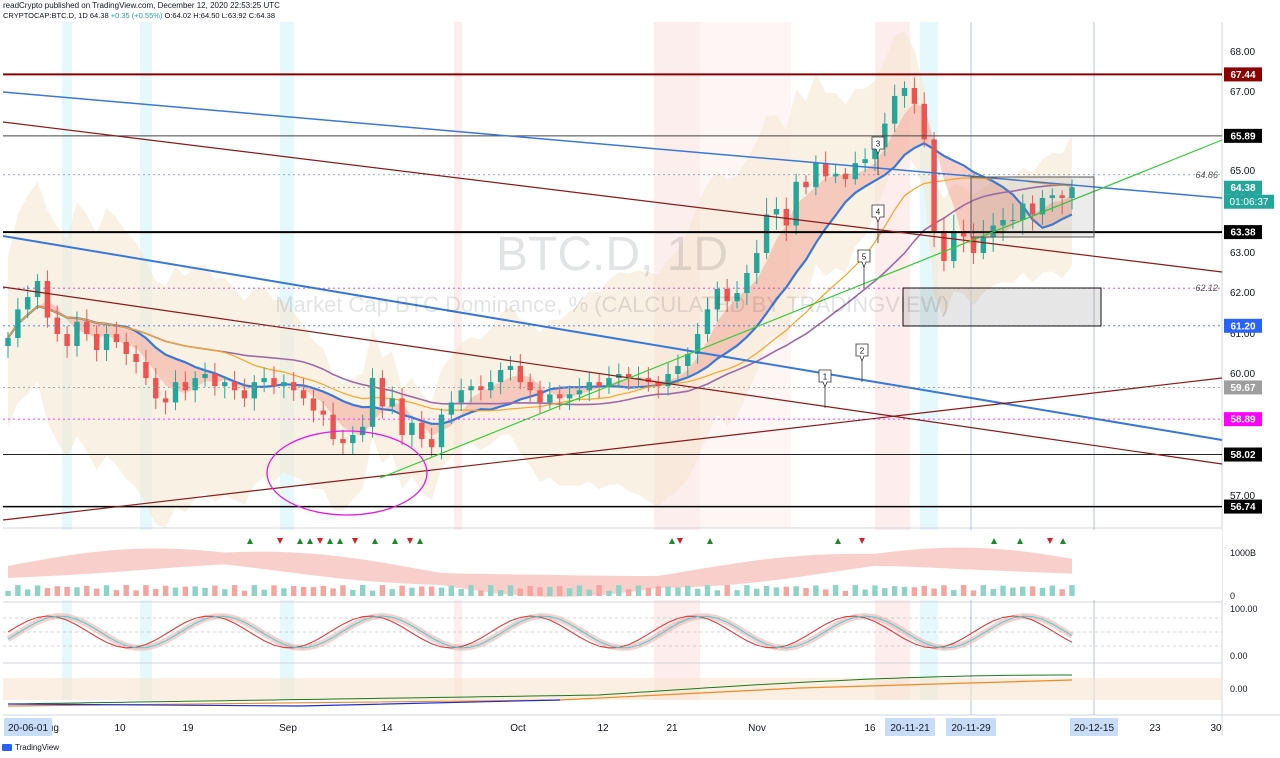 This screenshot has width=1280, height=758. Describe the element at coordinates (603, 728) in the screenshot. I see `x-axis-tick: 12` at that location.